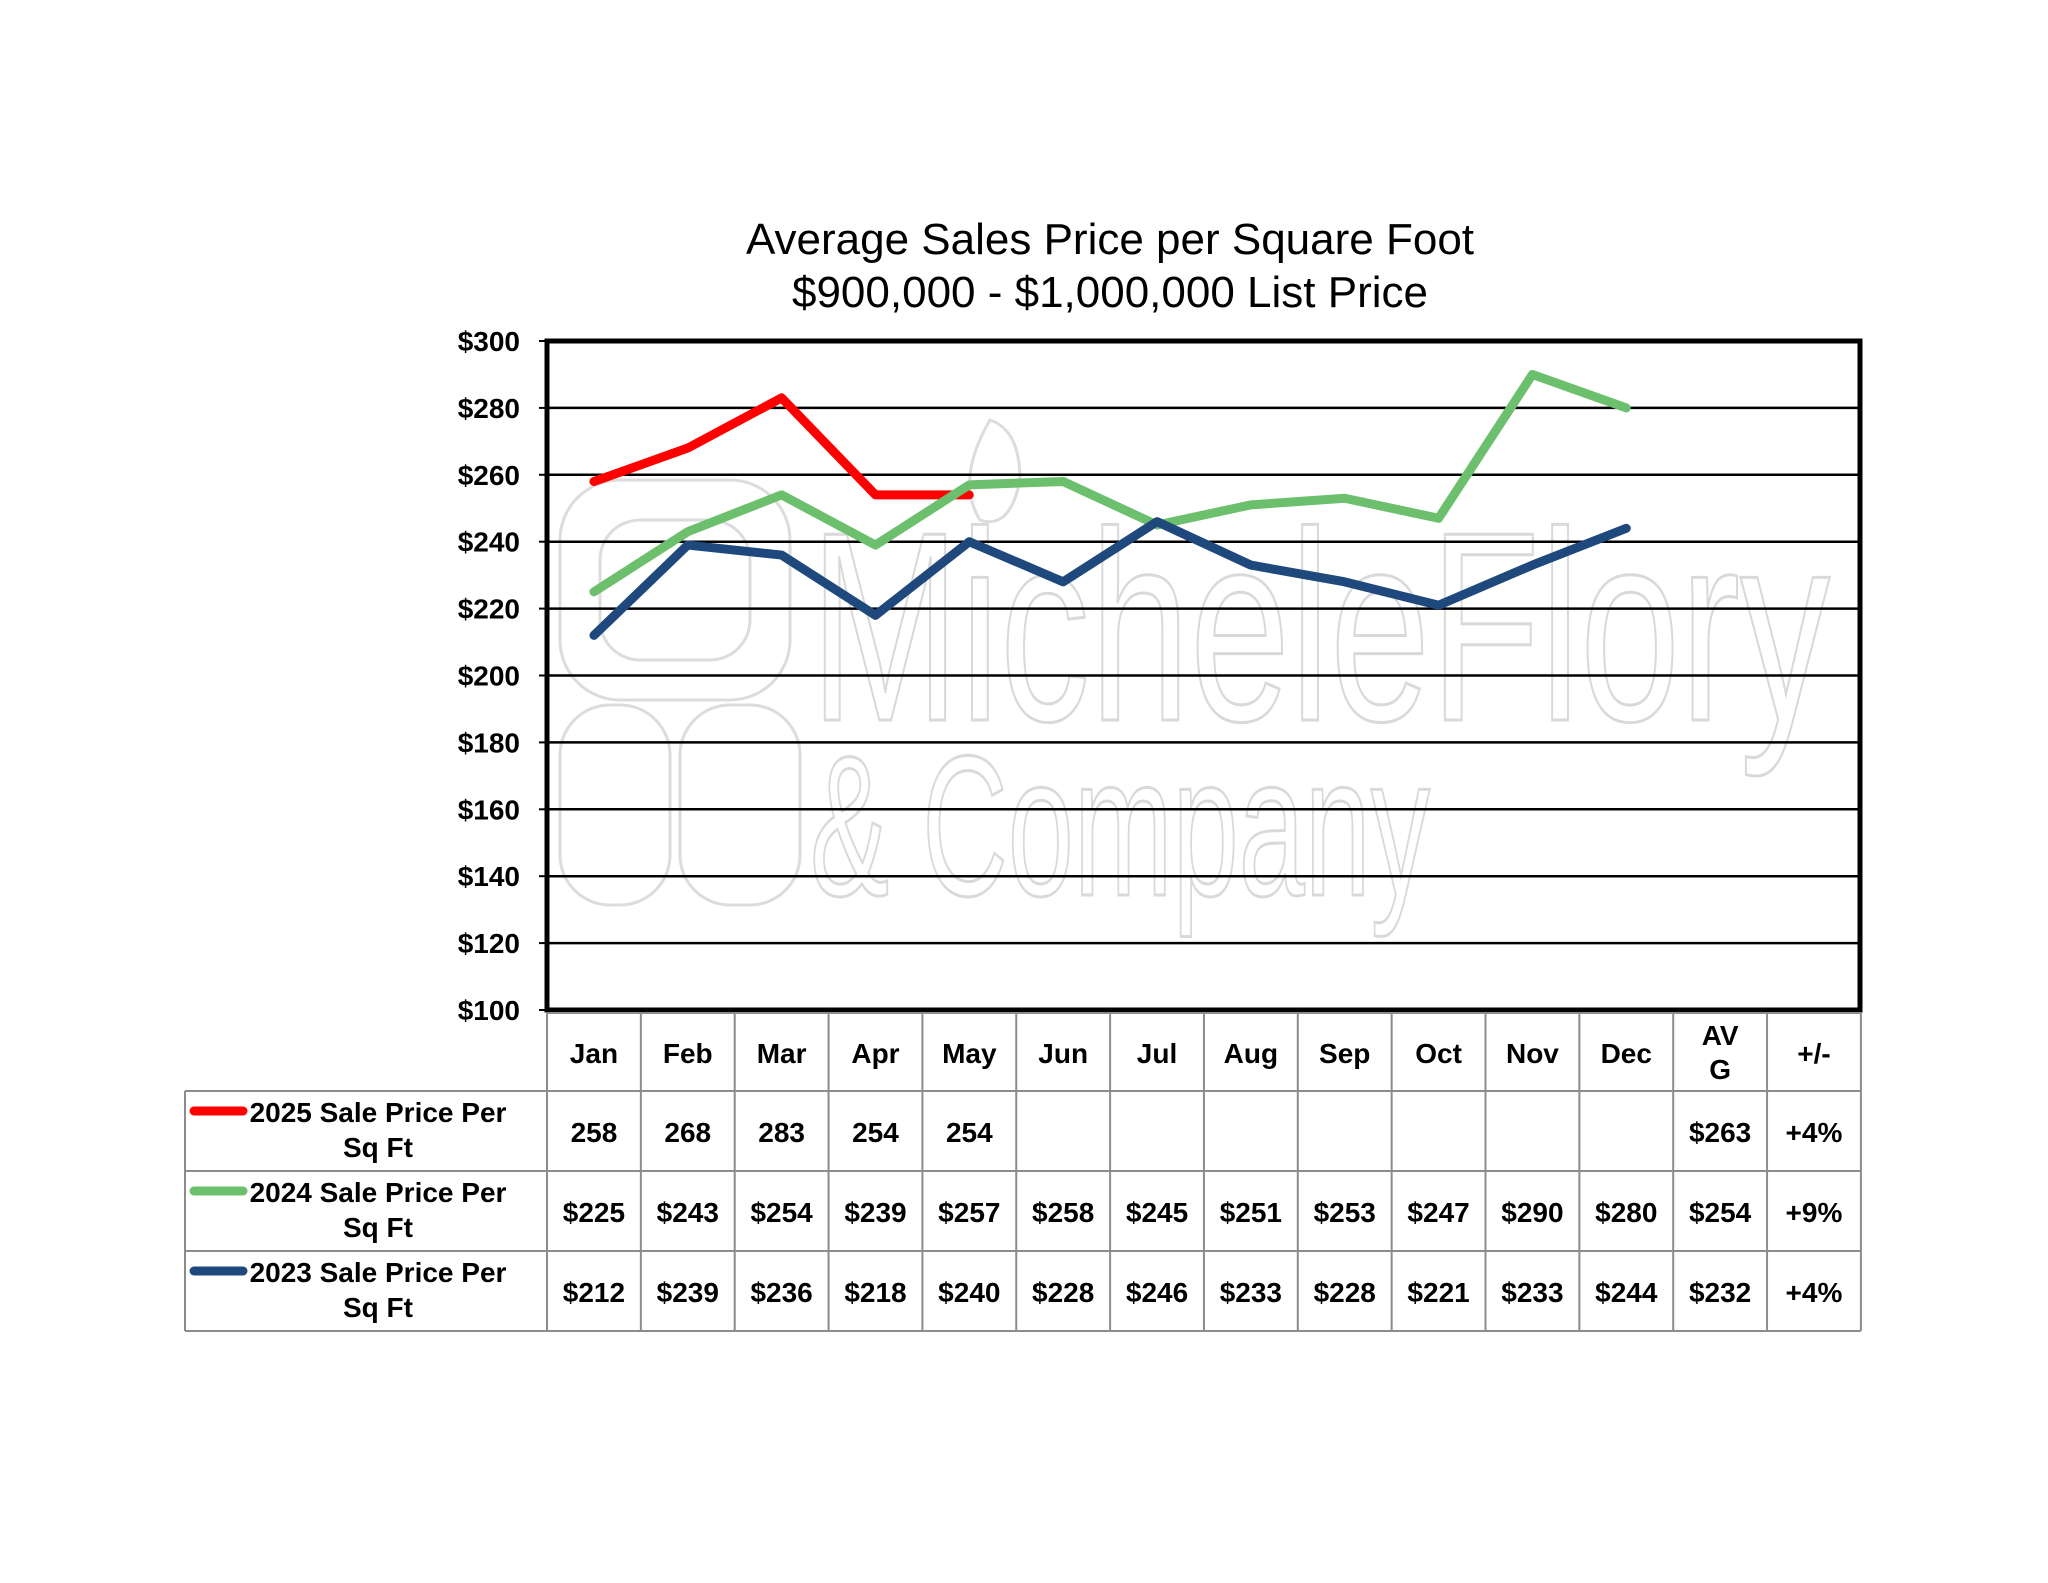 The width and height of the screenshot is (2048, 1583). Describe the element at coordinates (1814, 1212) in the screenshot. I see `table-cell-change: +9%` at that location.